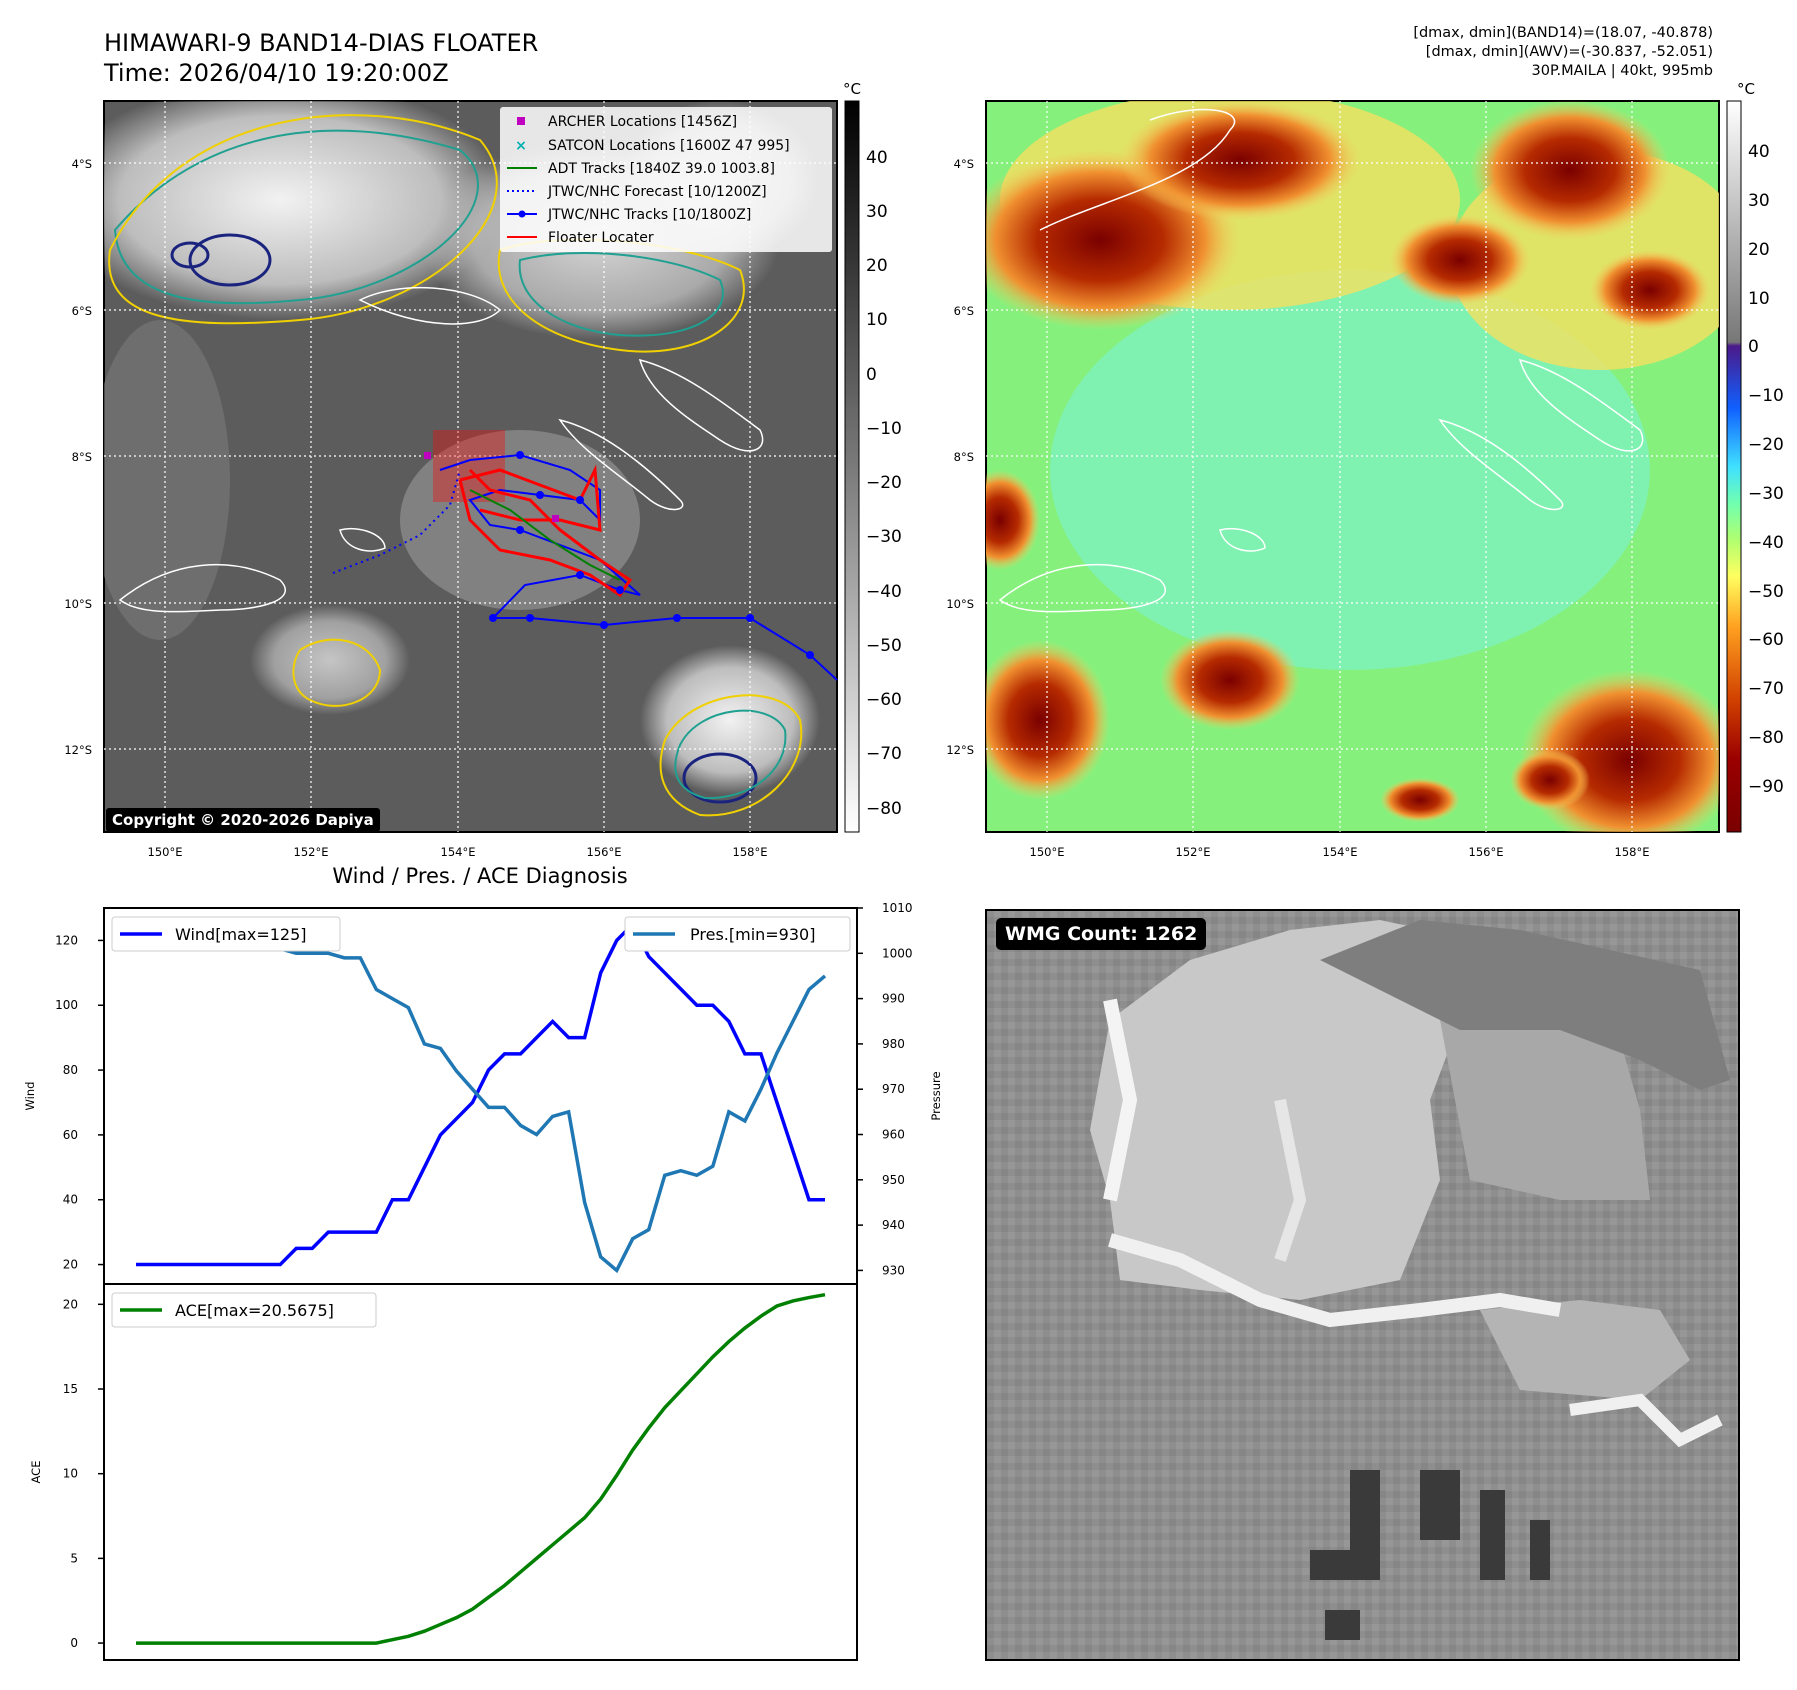 Image resolution: width=1797 pixels, height=1690 pixels. Describe the element at coordinates (1569, 52) in the screenshot. I see `awv-stats: [dmax, dmin](AWV)=(-30.837, -52.051)` at that location.